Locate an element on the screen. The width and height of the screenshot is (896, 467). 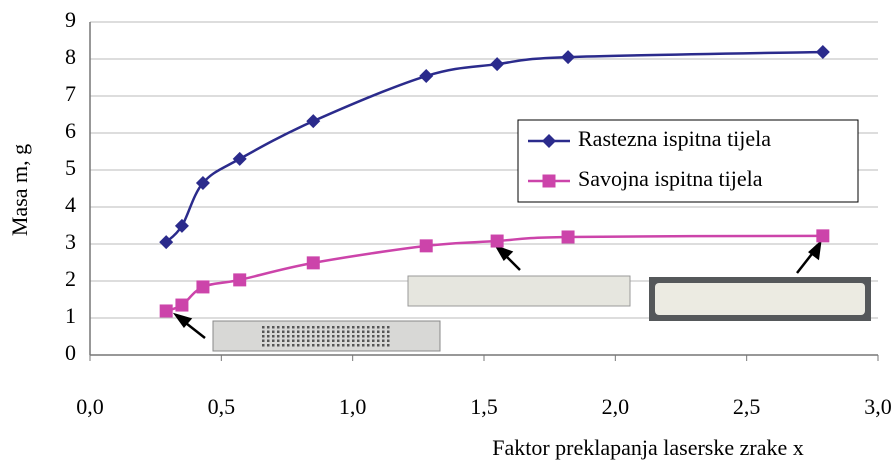
legend-label: Rastezna ispitna tijela is located at coordinates (674, 138).